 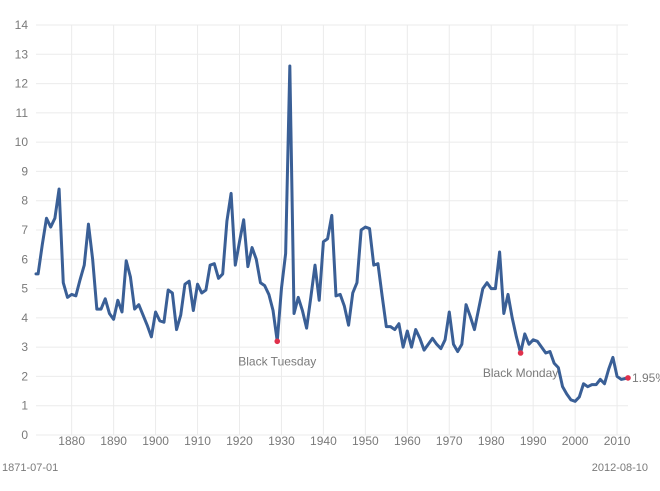 What do you see at coordinates (24, 318) in the screenshot?
I see `y-tick-label: 4` at bounding box center [24, 318].